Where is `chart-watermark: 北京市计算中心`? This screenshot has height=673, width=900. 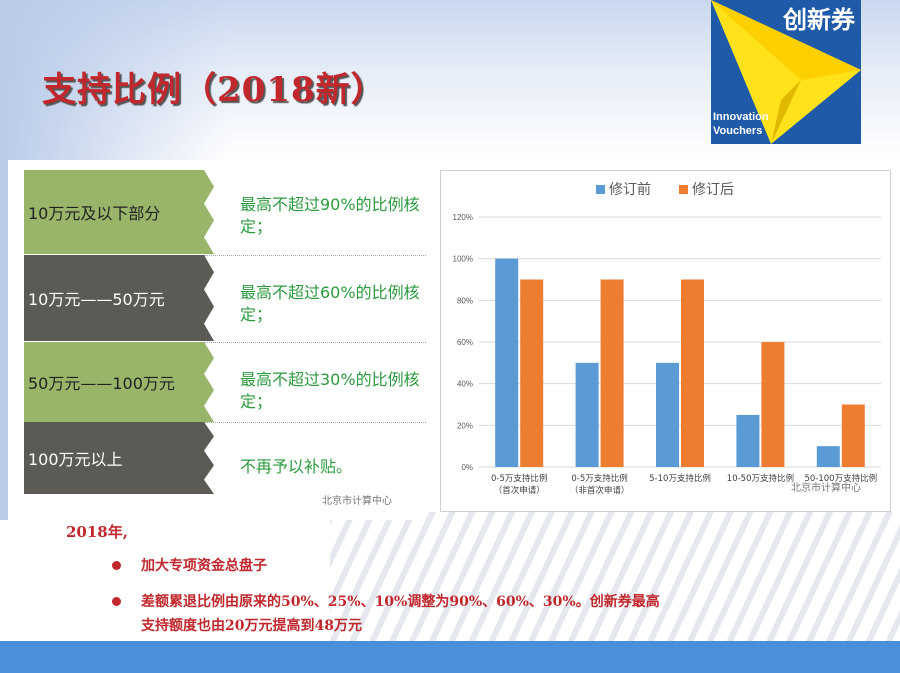
chart-watermark: 北京市计算中心 is located at coordinates (826, 487).